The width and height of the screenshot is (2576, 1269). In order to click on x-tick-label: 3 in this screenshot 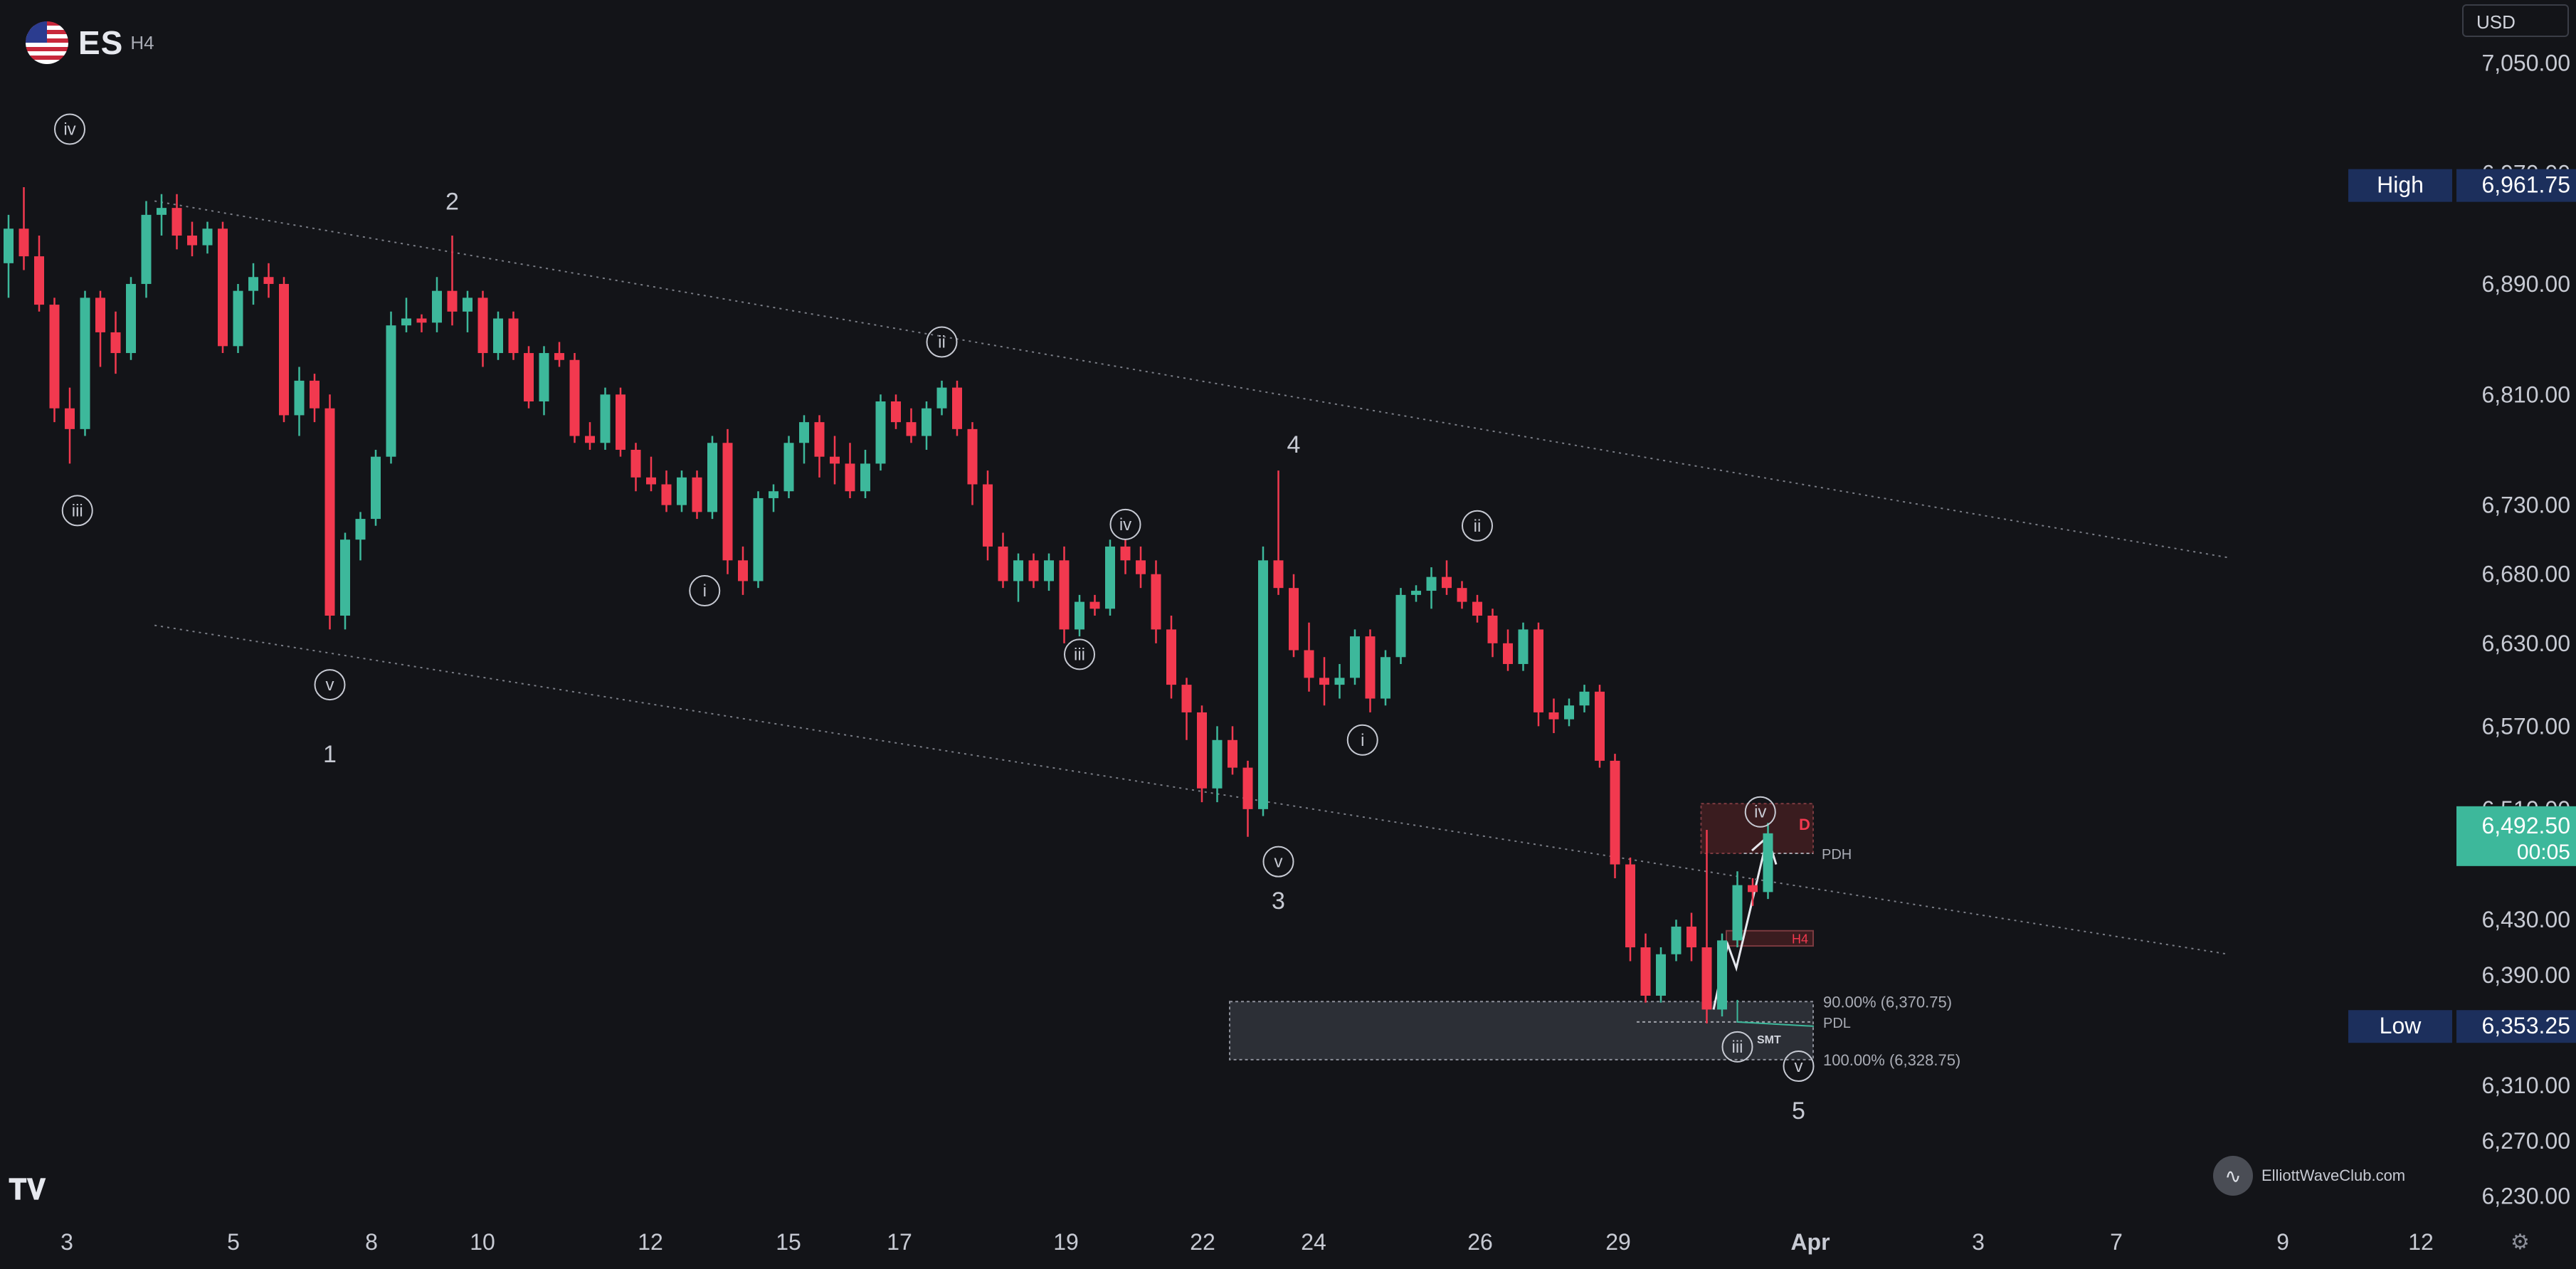, I will do `click(66, 1242)`.